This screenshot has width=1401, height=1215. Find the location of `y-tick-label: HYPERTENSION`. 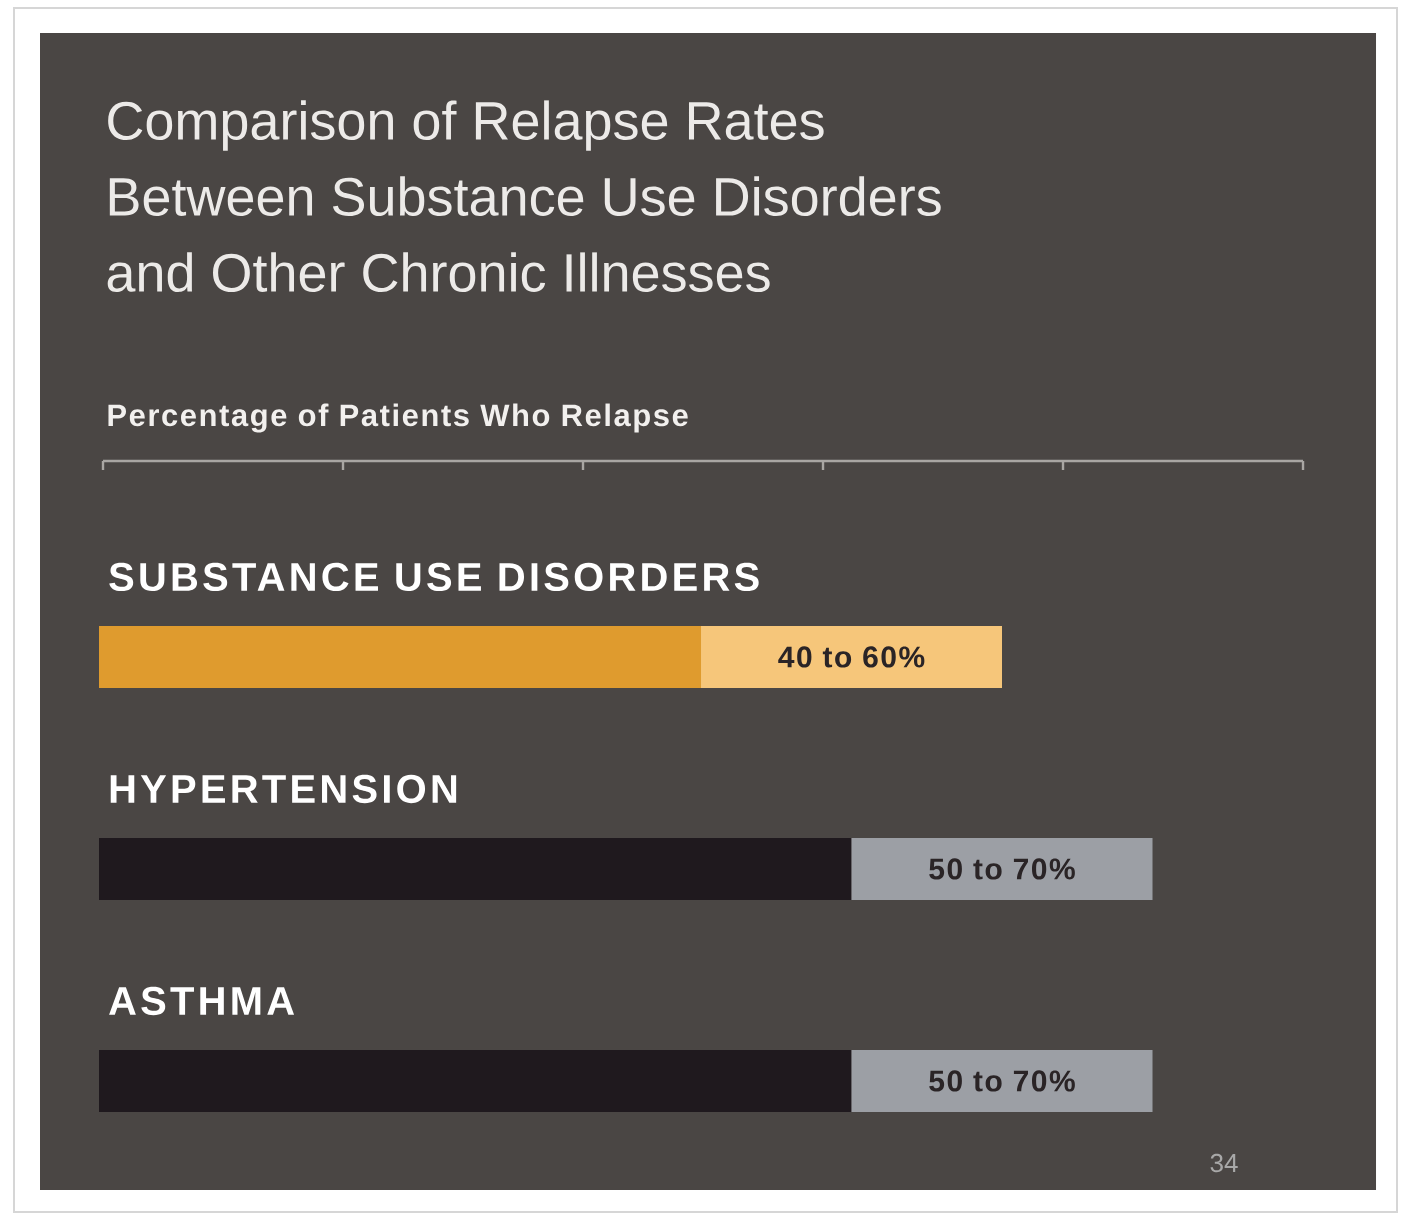

y-tick-label: HYPERTENSION is located at coordinates (283, 789).